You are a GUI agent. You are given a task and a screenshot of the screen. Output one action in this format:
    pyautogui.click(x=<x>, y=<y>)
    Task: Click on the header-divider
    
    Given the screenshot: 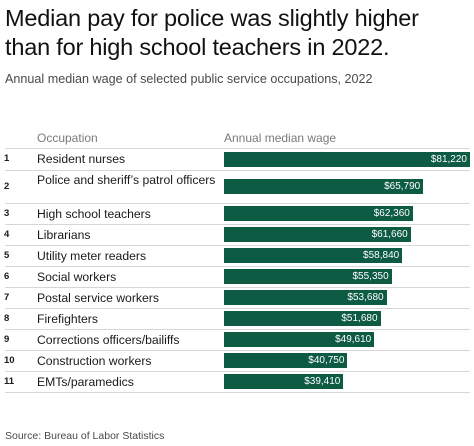 What is the action you would take?
    pyautogui.click(x=237, y=148)
    